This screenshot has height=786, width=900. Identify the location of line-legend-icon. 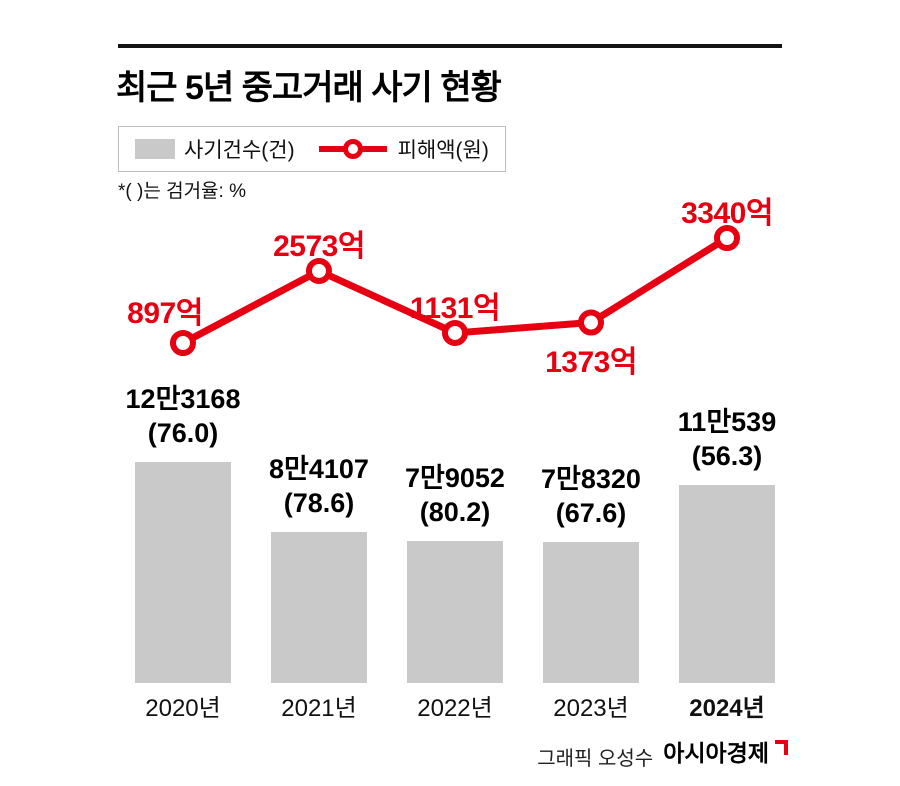
(352, 149).